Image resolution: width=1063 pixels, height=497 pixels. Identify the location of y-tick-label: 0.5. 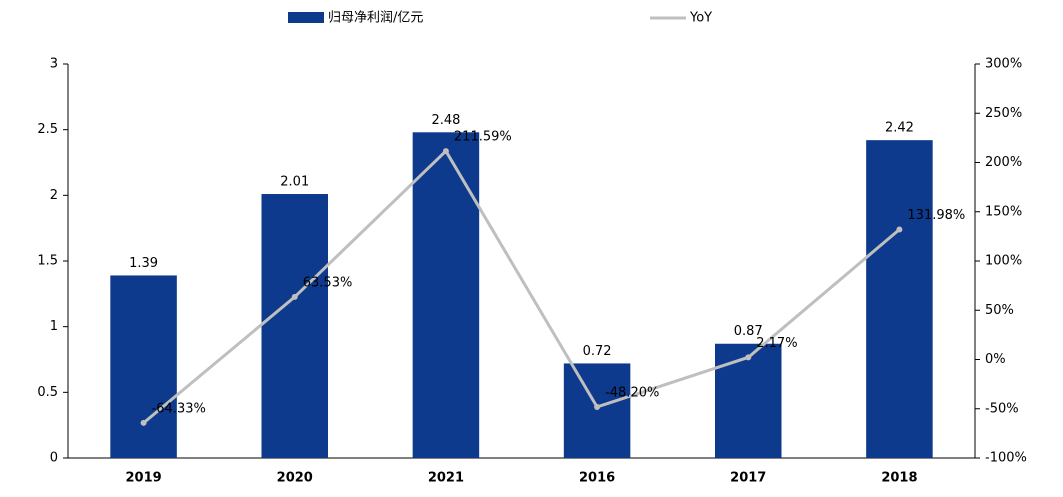
(47, 392).